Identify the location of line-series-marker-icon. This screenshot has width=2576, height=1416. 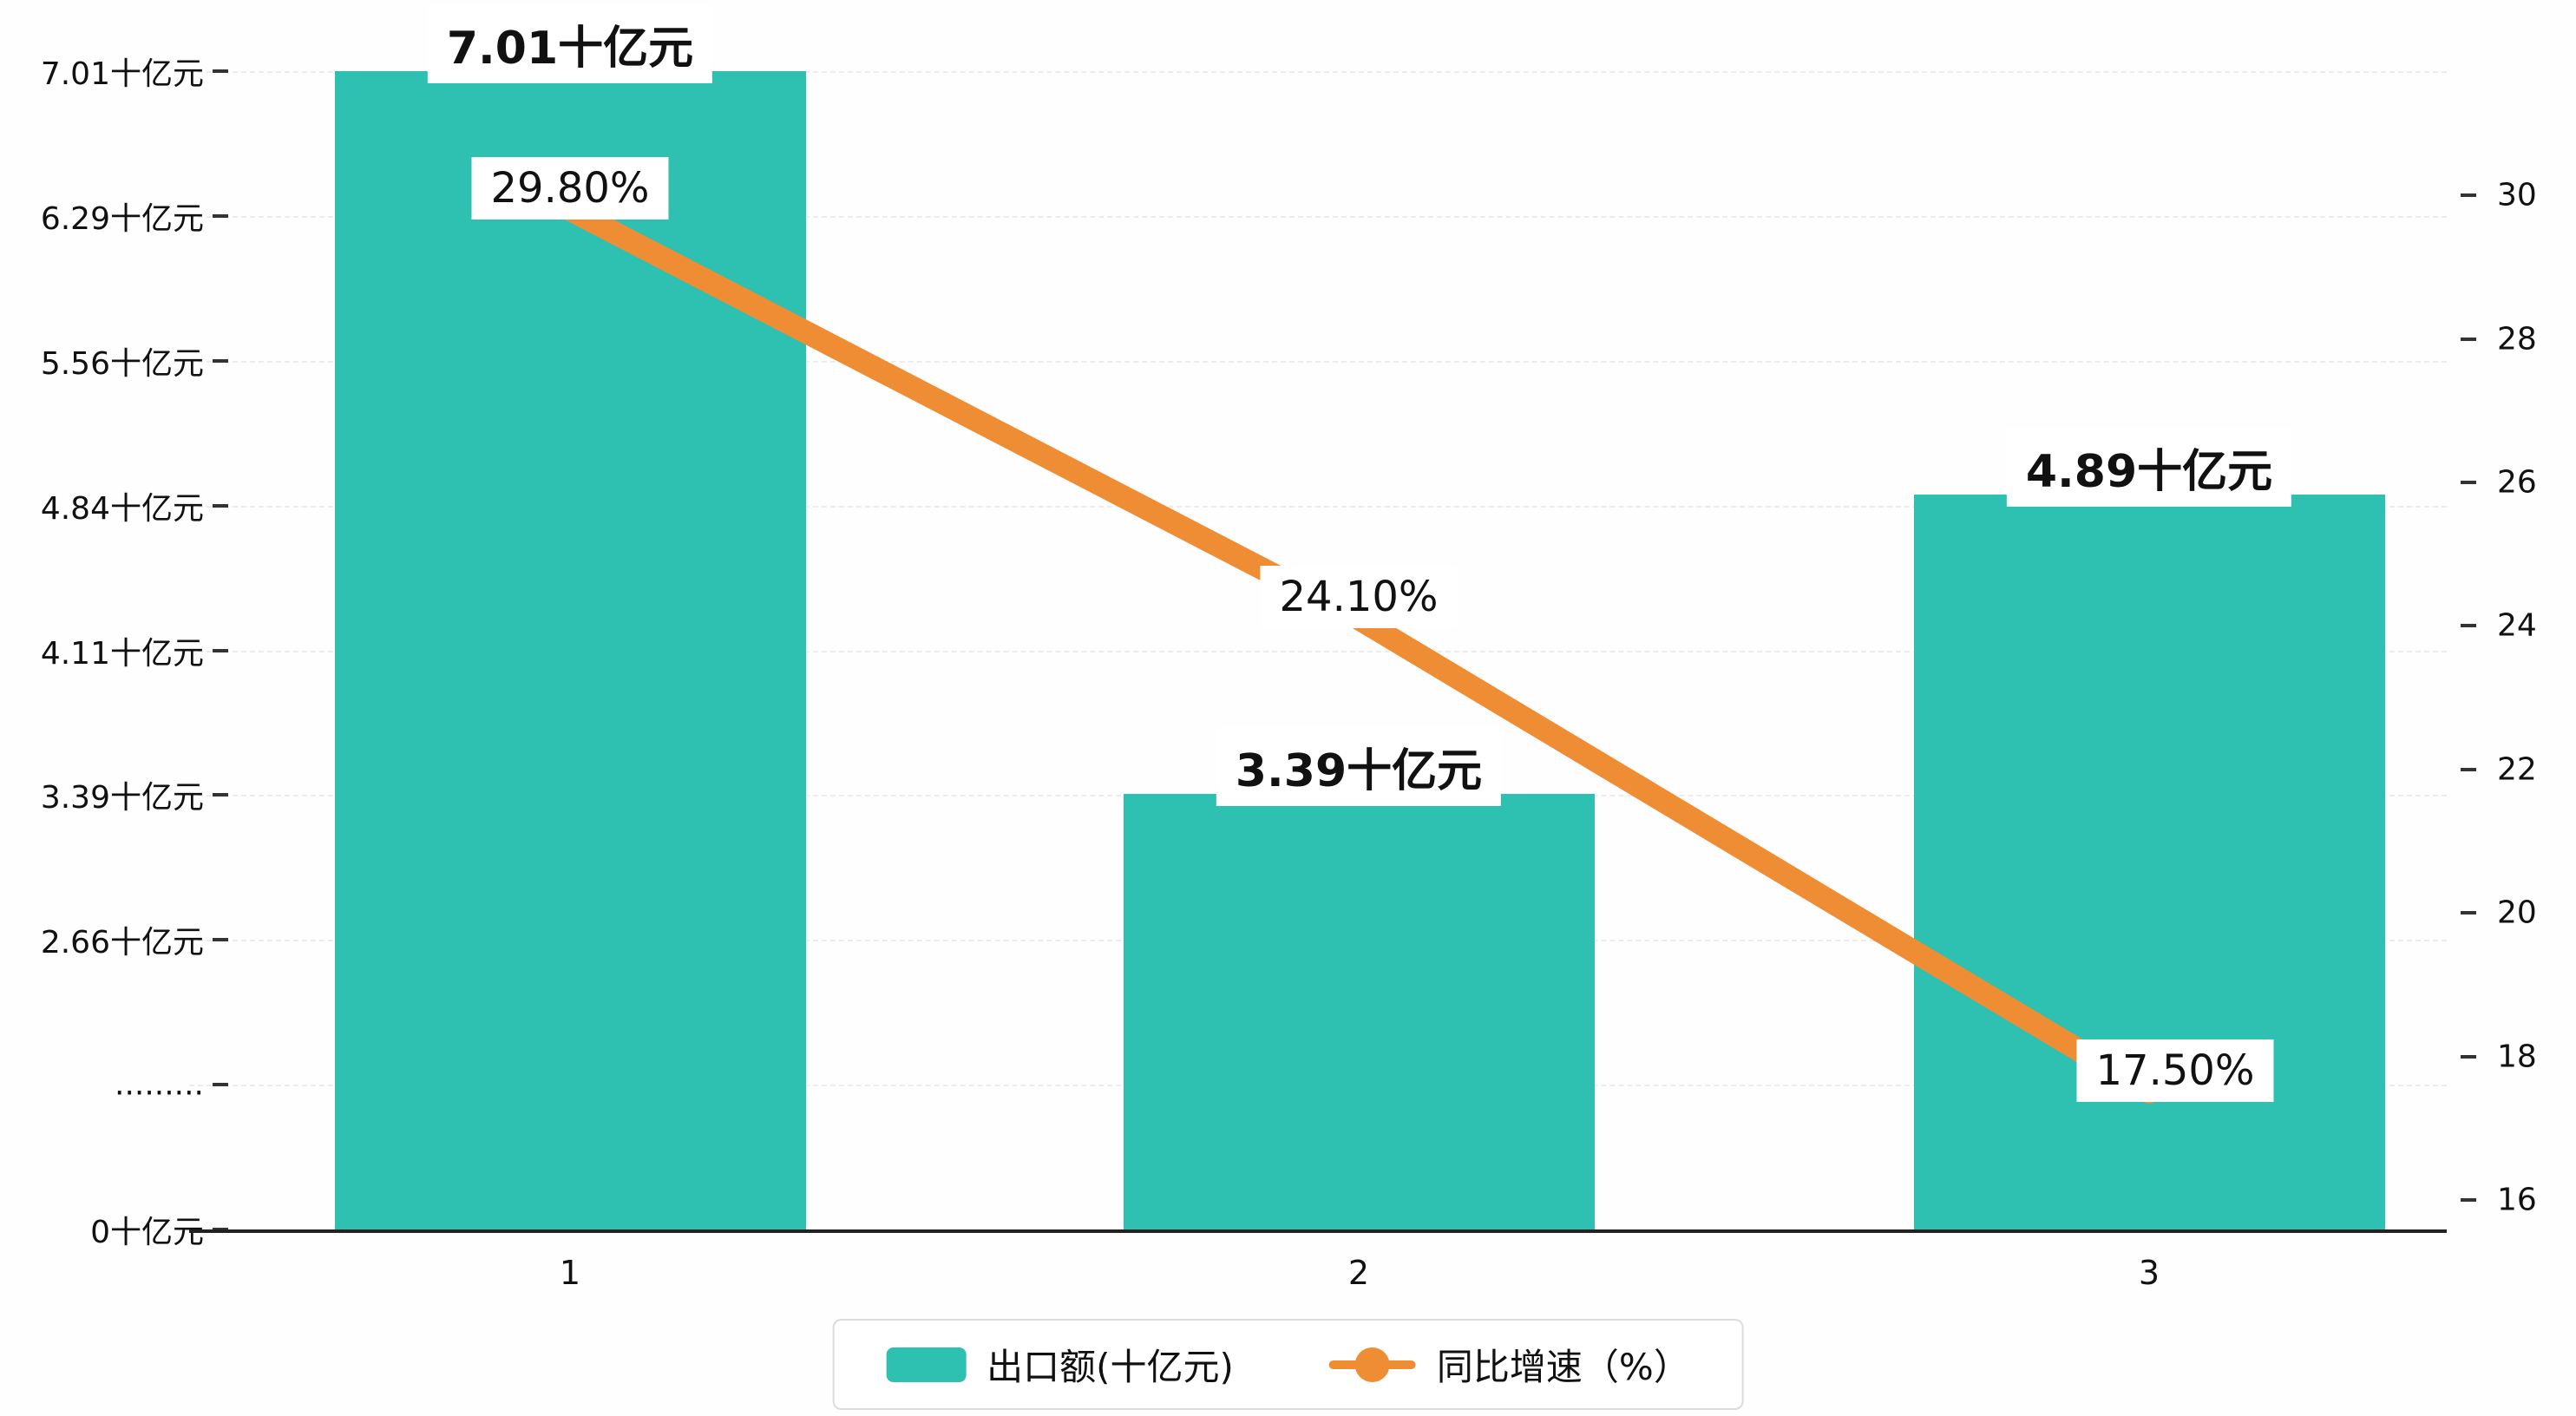
(1372, 1364).